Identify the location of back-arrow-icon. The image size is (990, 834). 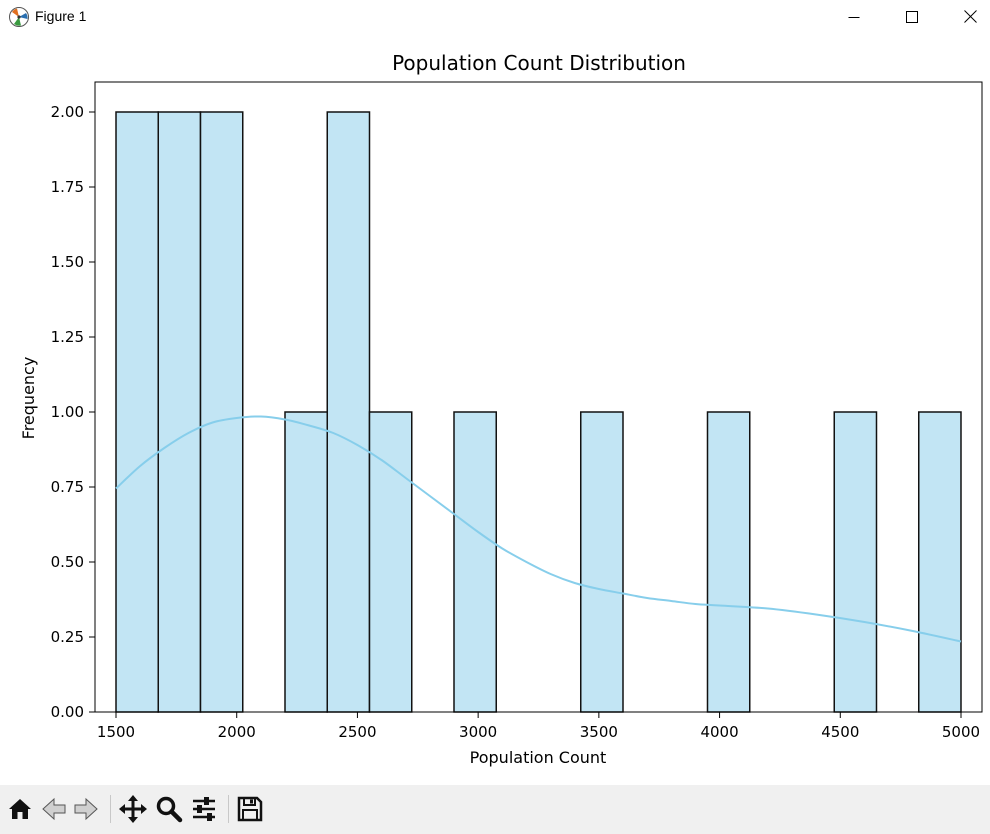
(54, 809).